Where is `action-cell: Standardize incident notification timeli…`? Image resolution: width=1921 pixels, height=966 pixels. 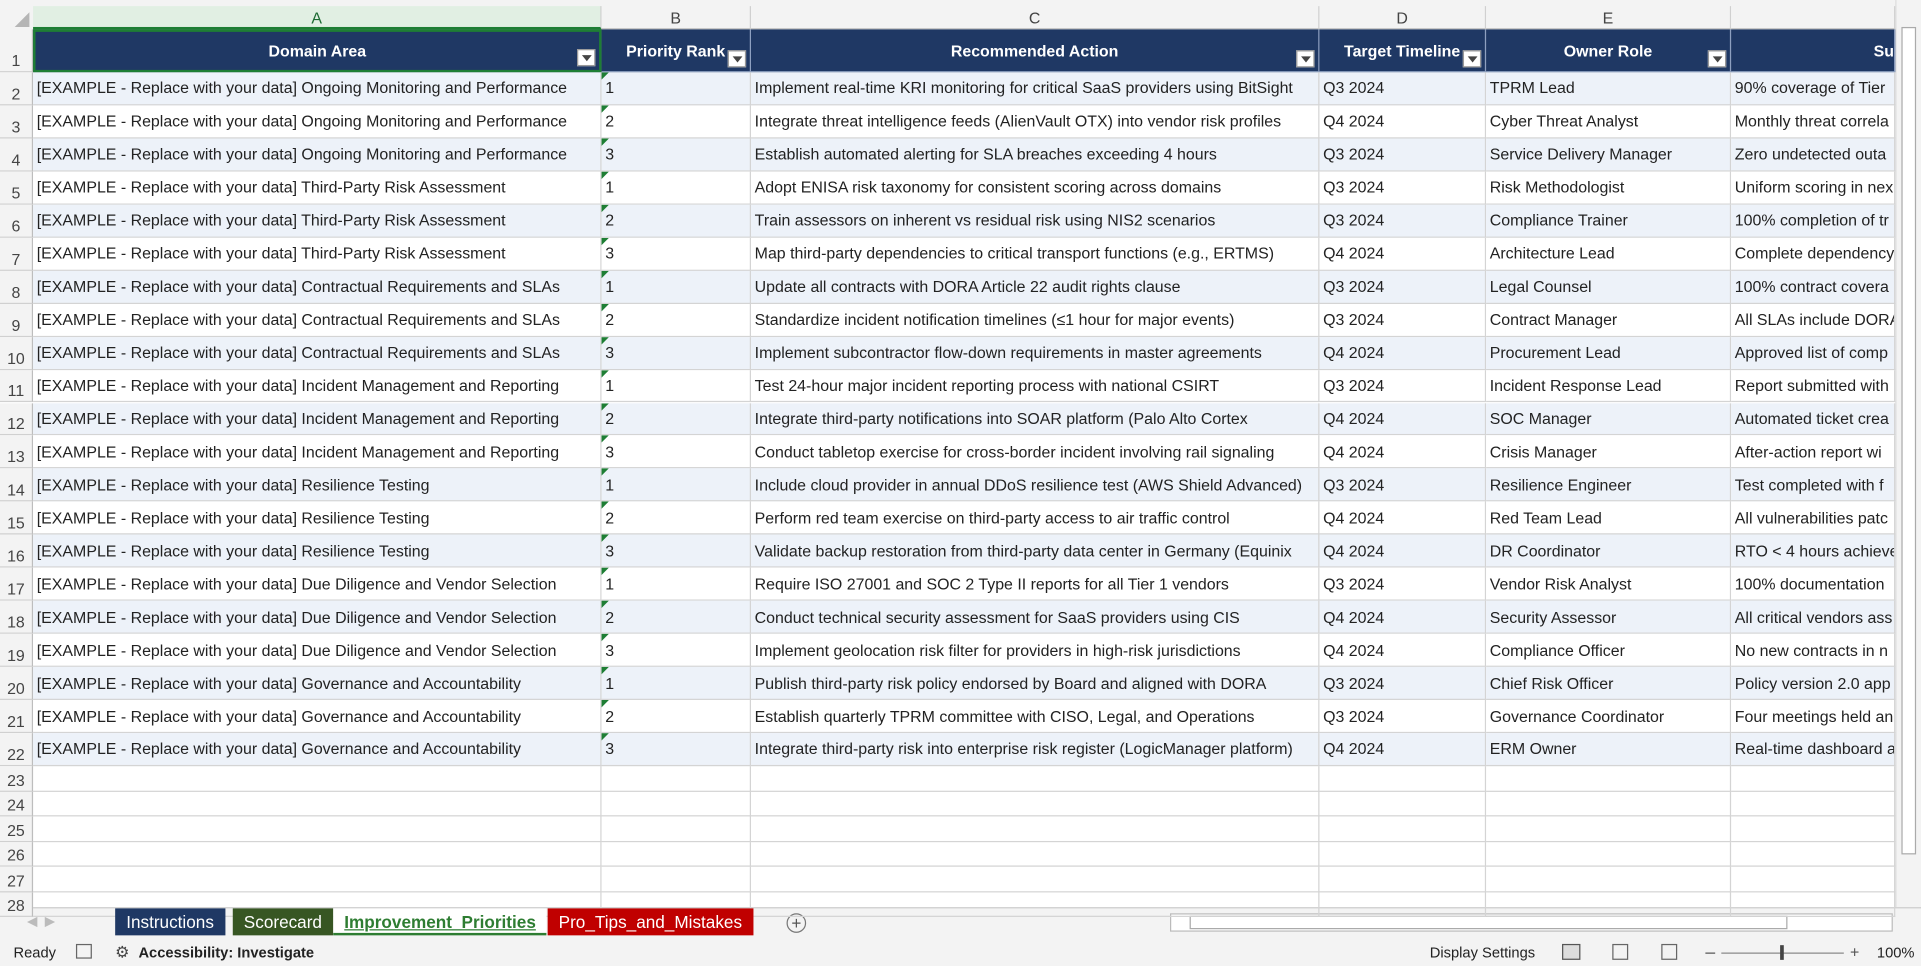 action-cell: Standardize incident notification timeli… is located at coordinates (1035, 320).